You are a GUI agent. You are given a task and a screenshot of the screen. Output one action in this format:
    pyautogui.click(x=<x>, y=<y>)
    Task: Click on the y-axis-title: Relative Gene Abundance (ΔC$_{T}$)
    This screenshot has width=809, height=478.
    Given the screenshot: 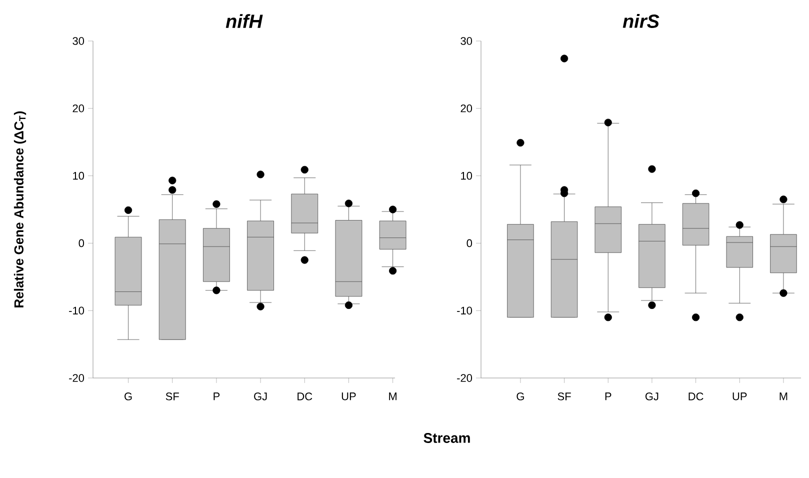 What is the action you would take?
    pyautogui.click(x=20, y=209)
    